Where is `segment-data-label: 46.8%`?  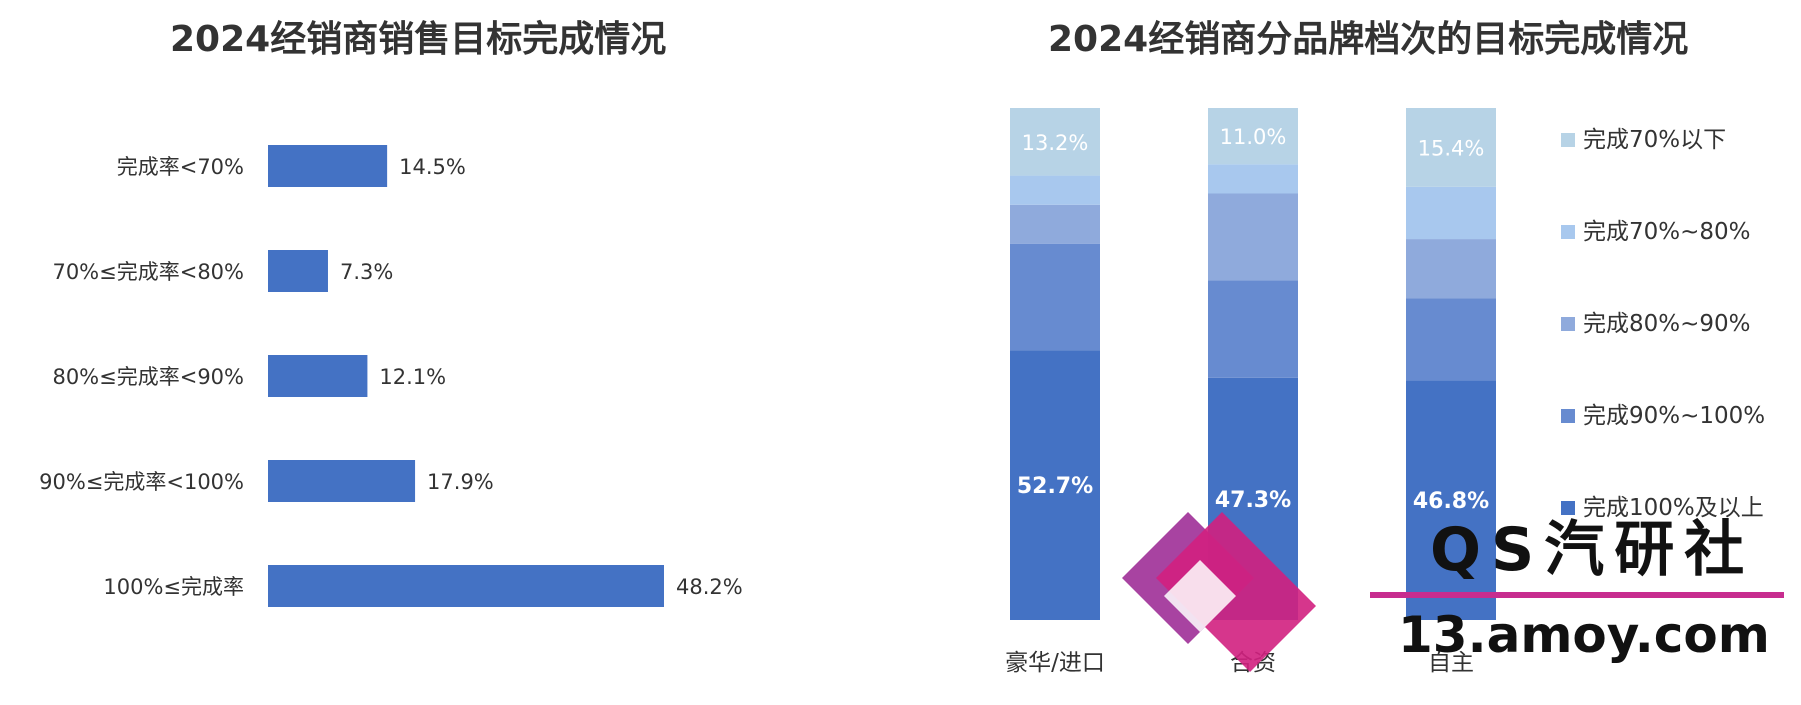 segment-data-label: 46.8% is located at coordinates (1451, 501).